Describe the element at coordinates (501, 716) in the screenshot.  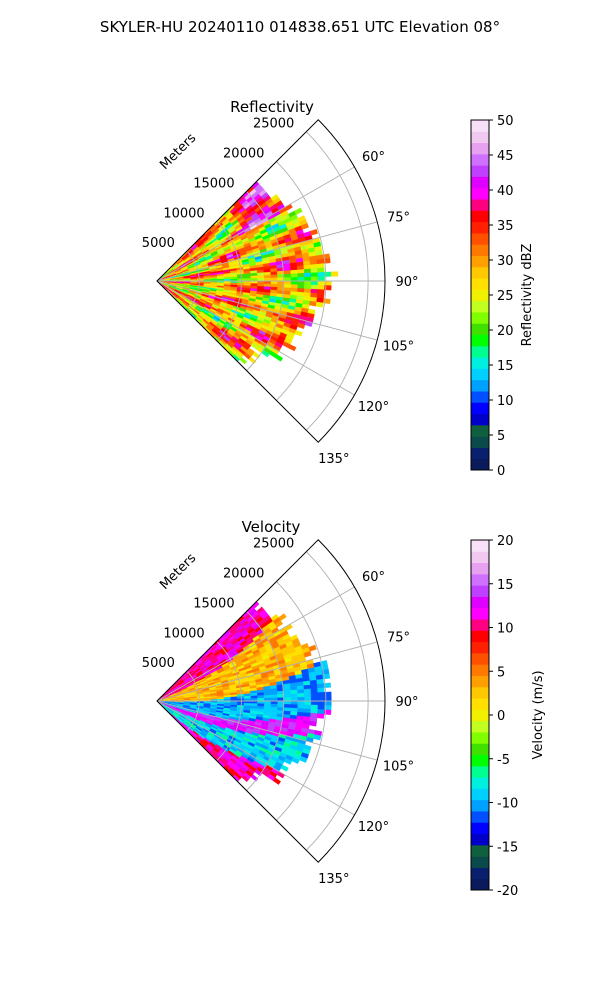
I see `colorbar-tick-label: 0` at that location.